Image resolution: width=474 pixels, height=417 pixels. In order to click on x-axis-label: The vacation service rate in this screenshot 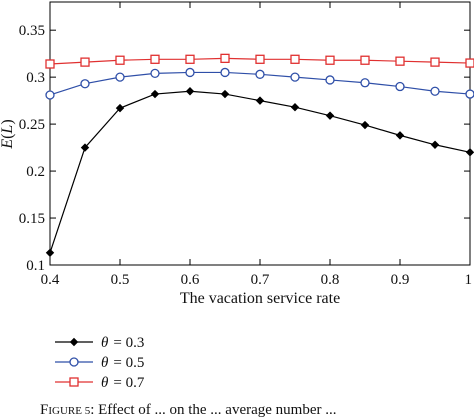, I will do `click(260, 298)`.